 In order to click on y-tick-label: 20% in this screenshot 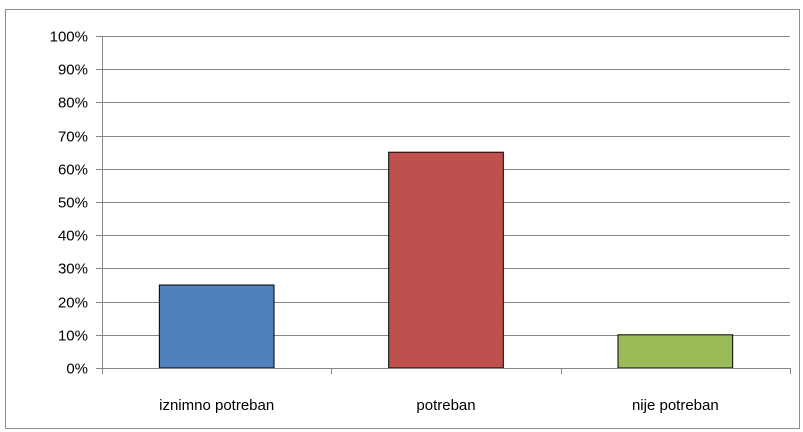, I will do `click(73, 303)`.